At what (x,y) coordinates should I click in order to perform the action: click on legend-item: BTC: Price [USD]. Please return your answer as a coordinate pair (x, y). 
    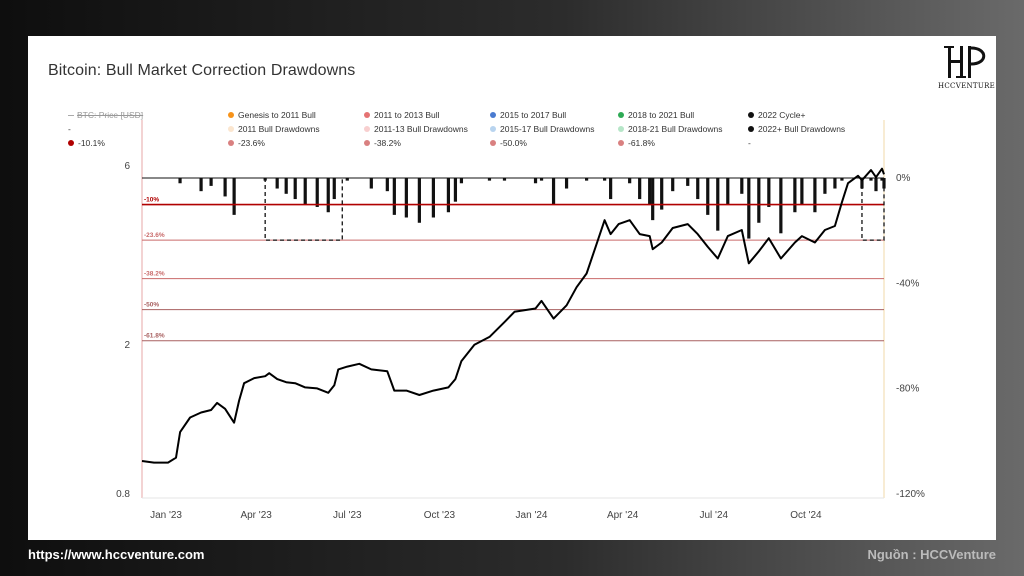
    Looking at the image, I should click on (105, 115).